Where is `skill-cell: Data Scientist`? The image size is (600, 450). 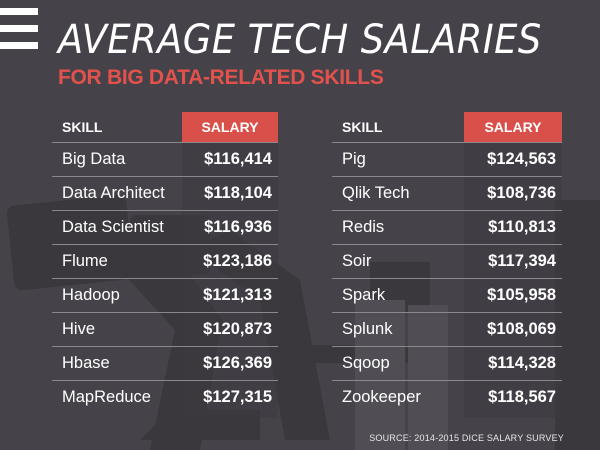 skill-cell: Data Scientist is located at coordinates (117, 227).